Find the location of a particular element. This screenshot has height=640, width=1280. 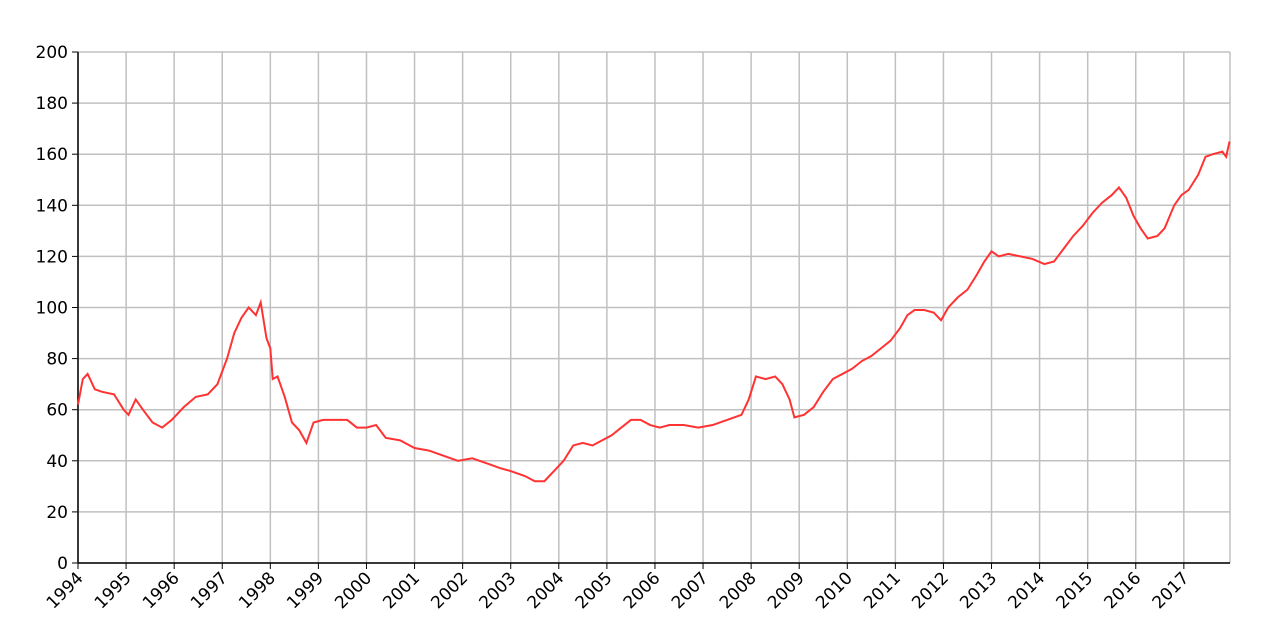

x-tick-label: 1997 is located at coordinates (209, 590).